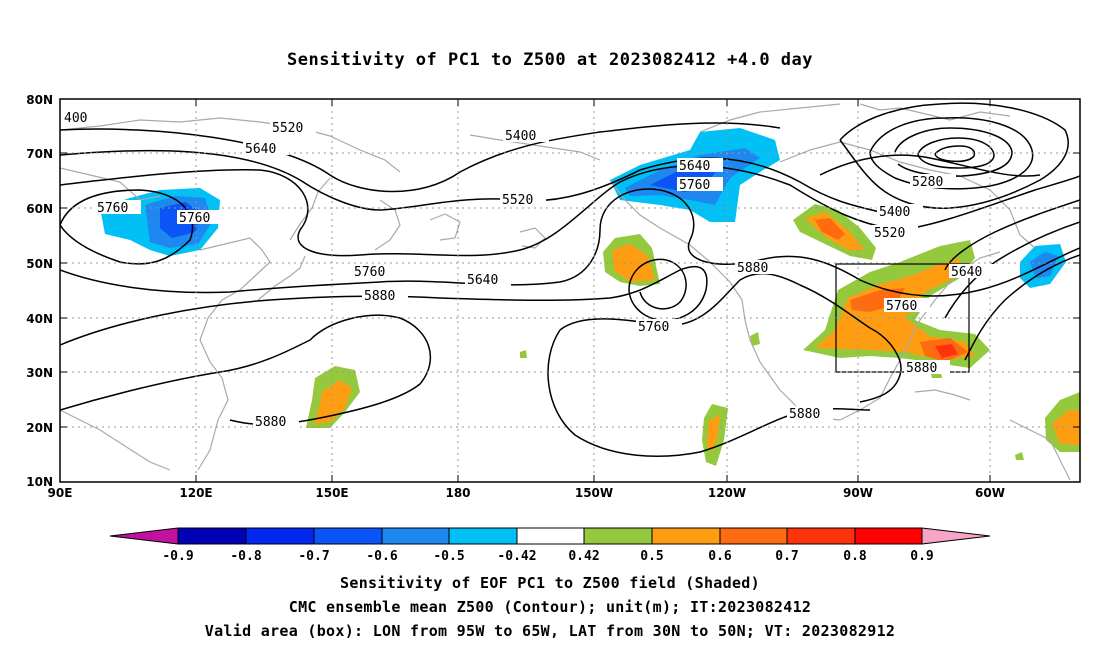  What do you see at coordinates (583, 556) in the screenshot?
I see `colorbar-label: 0.42` at bounding box center [583, 556].